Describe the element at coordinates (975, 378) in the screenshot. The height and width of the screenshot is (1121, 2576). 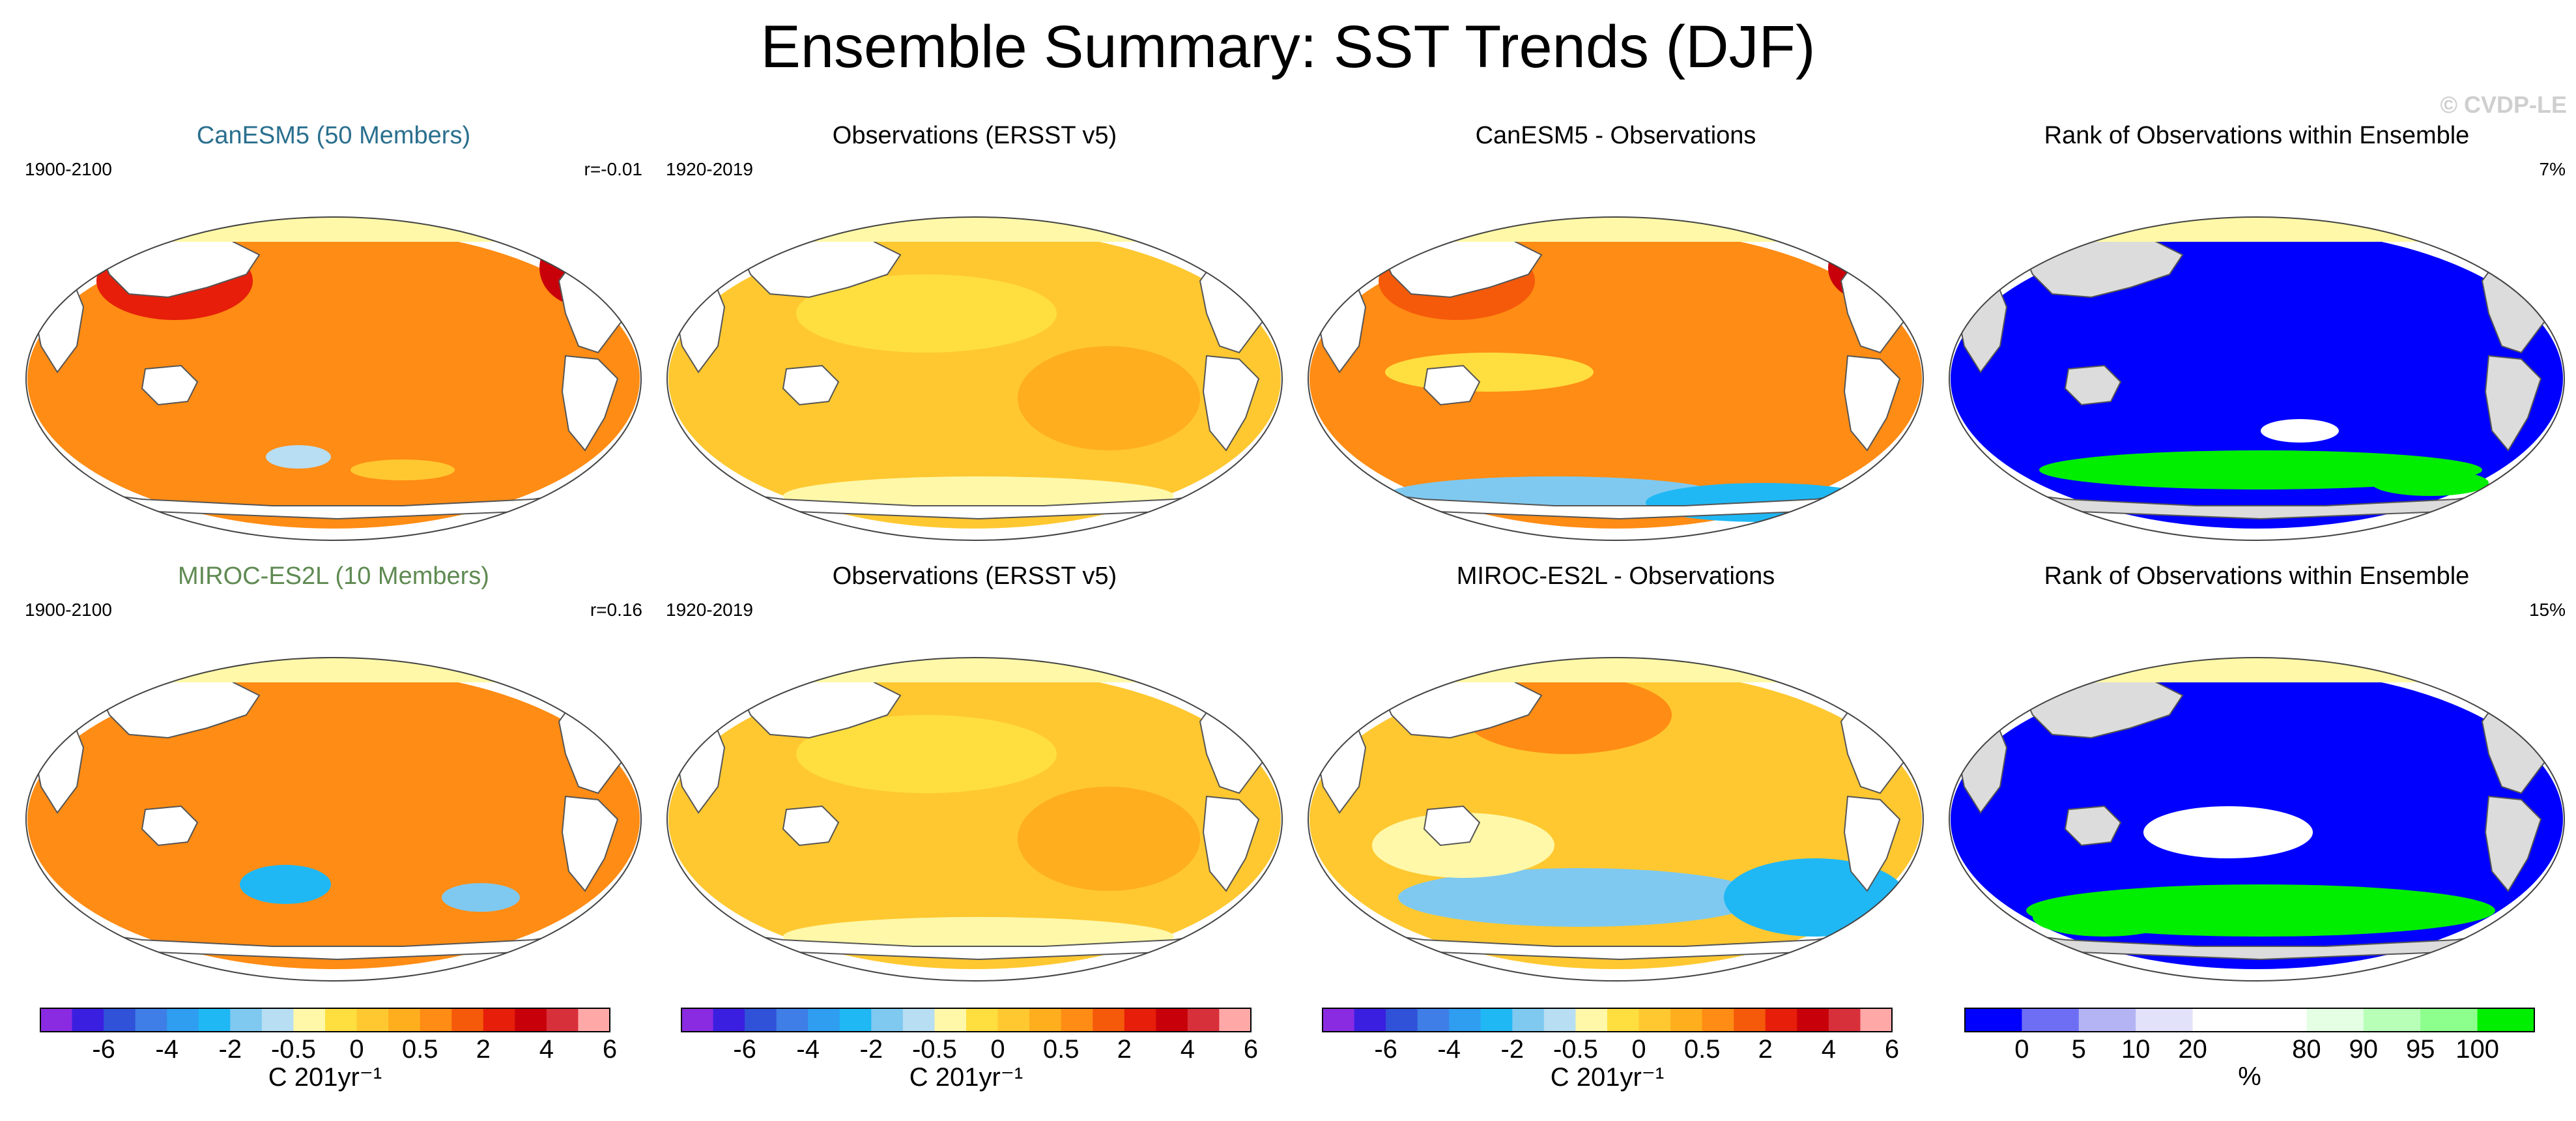
I see `map-p2` at that location.